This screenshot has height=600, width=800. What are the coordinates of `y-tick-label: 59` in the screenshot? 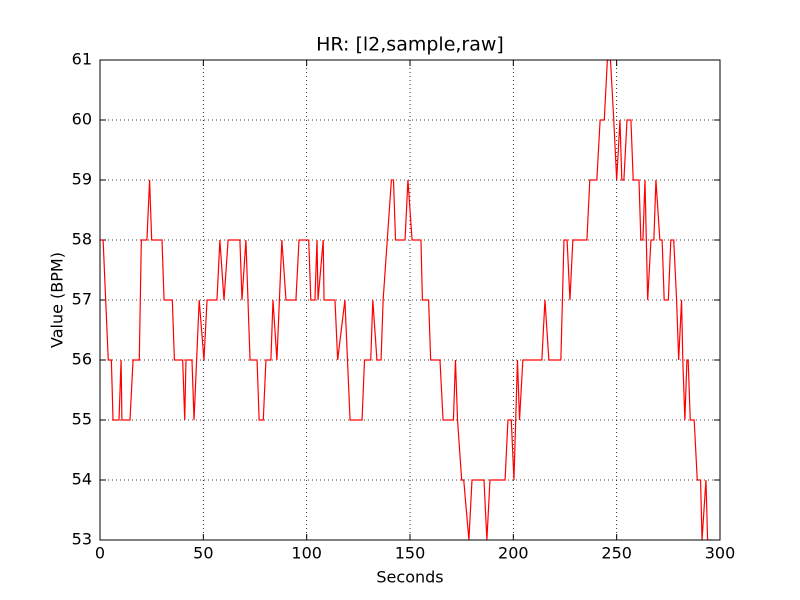 It's located at (82, 179).